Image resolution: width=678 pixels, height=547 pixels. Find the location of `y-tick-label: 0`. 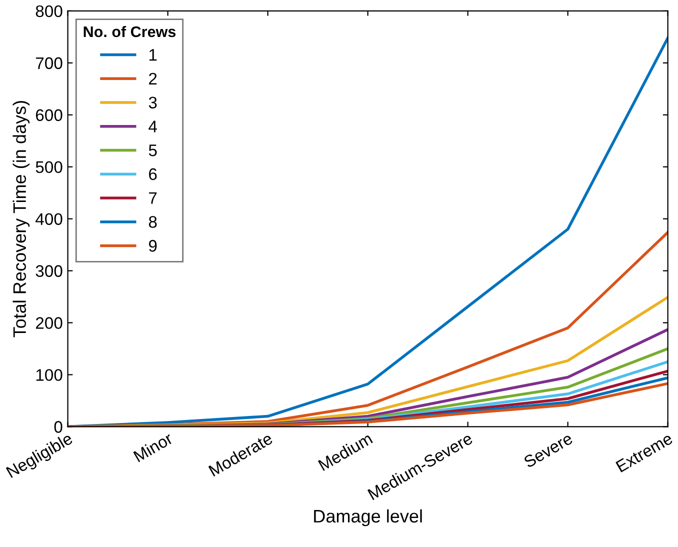

y-tick-label: 0 is located at coordinates (58, 427).